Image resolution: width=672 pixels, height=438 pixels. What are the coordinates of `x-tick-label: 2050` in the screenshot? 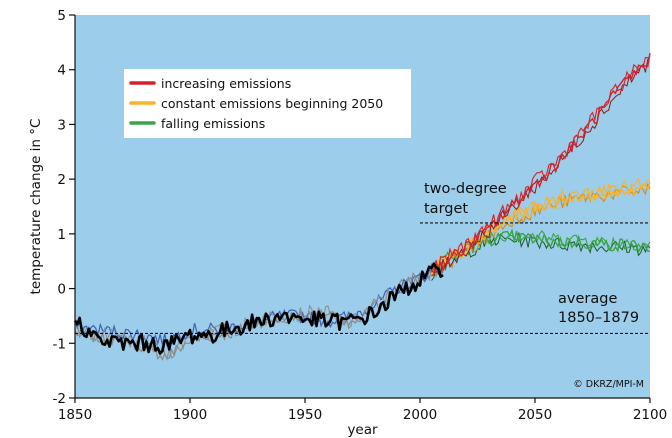 It's located at (535, 415).